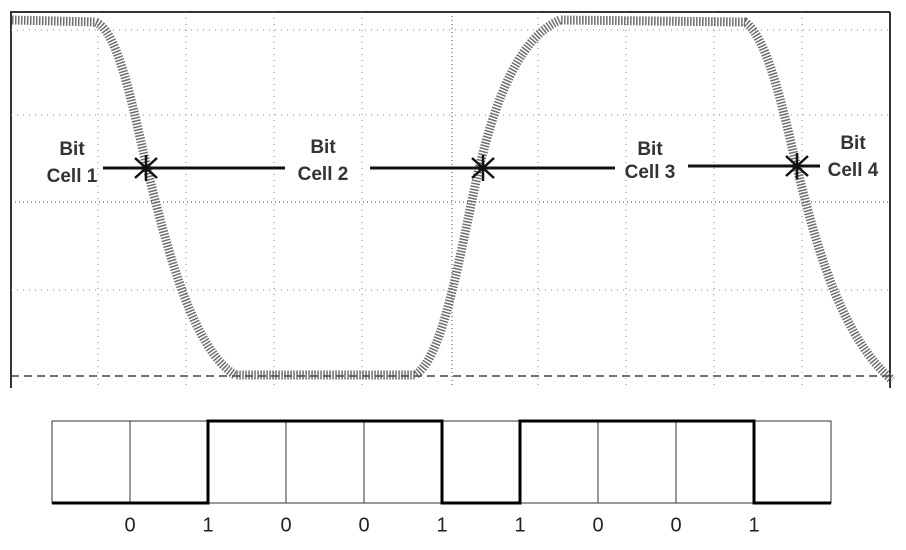  What do you see at coordinates (461, 167) in the screenshot?
I see `cell-boundaries` at bounding box center [461, 167].